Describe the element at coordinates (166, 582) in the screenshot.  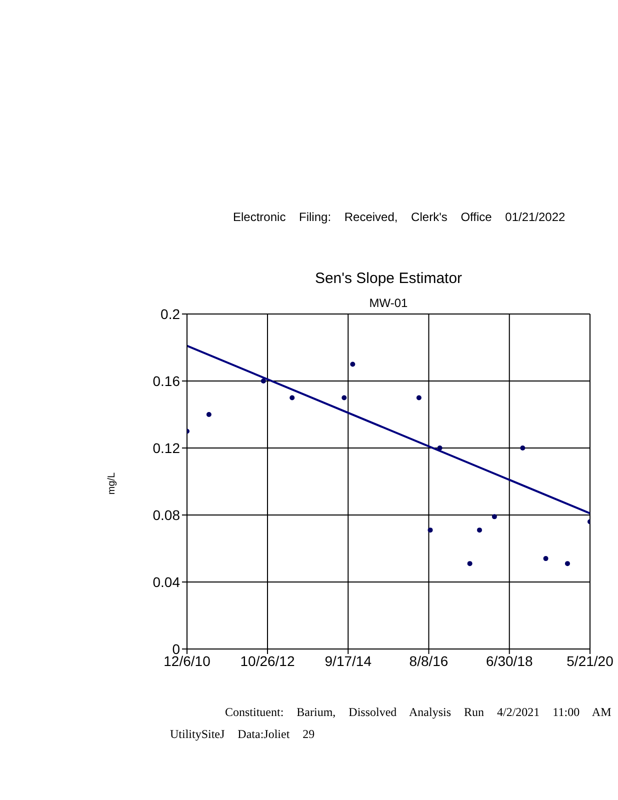
I see `y-tick-label: 0.04` at that location.